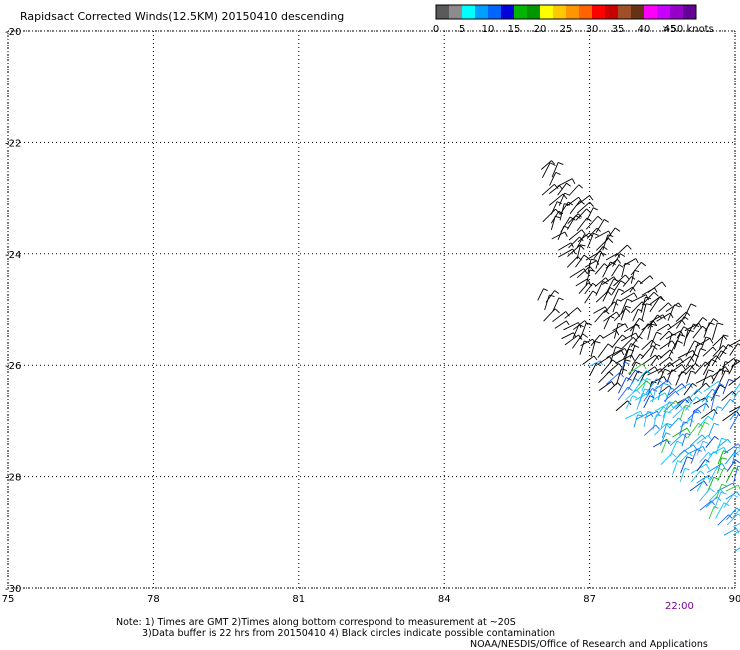  What do you see at coordinates (13, 32) in the screenshot?
I see `y-tick-label: -20` at bounding box center [13, 32].